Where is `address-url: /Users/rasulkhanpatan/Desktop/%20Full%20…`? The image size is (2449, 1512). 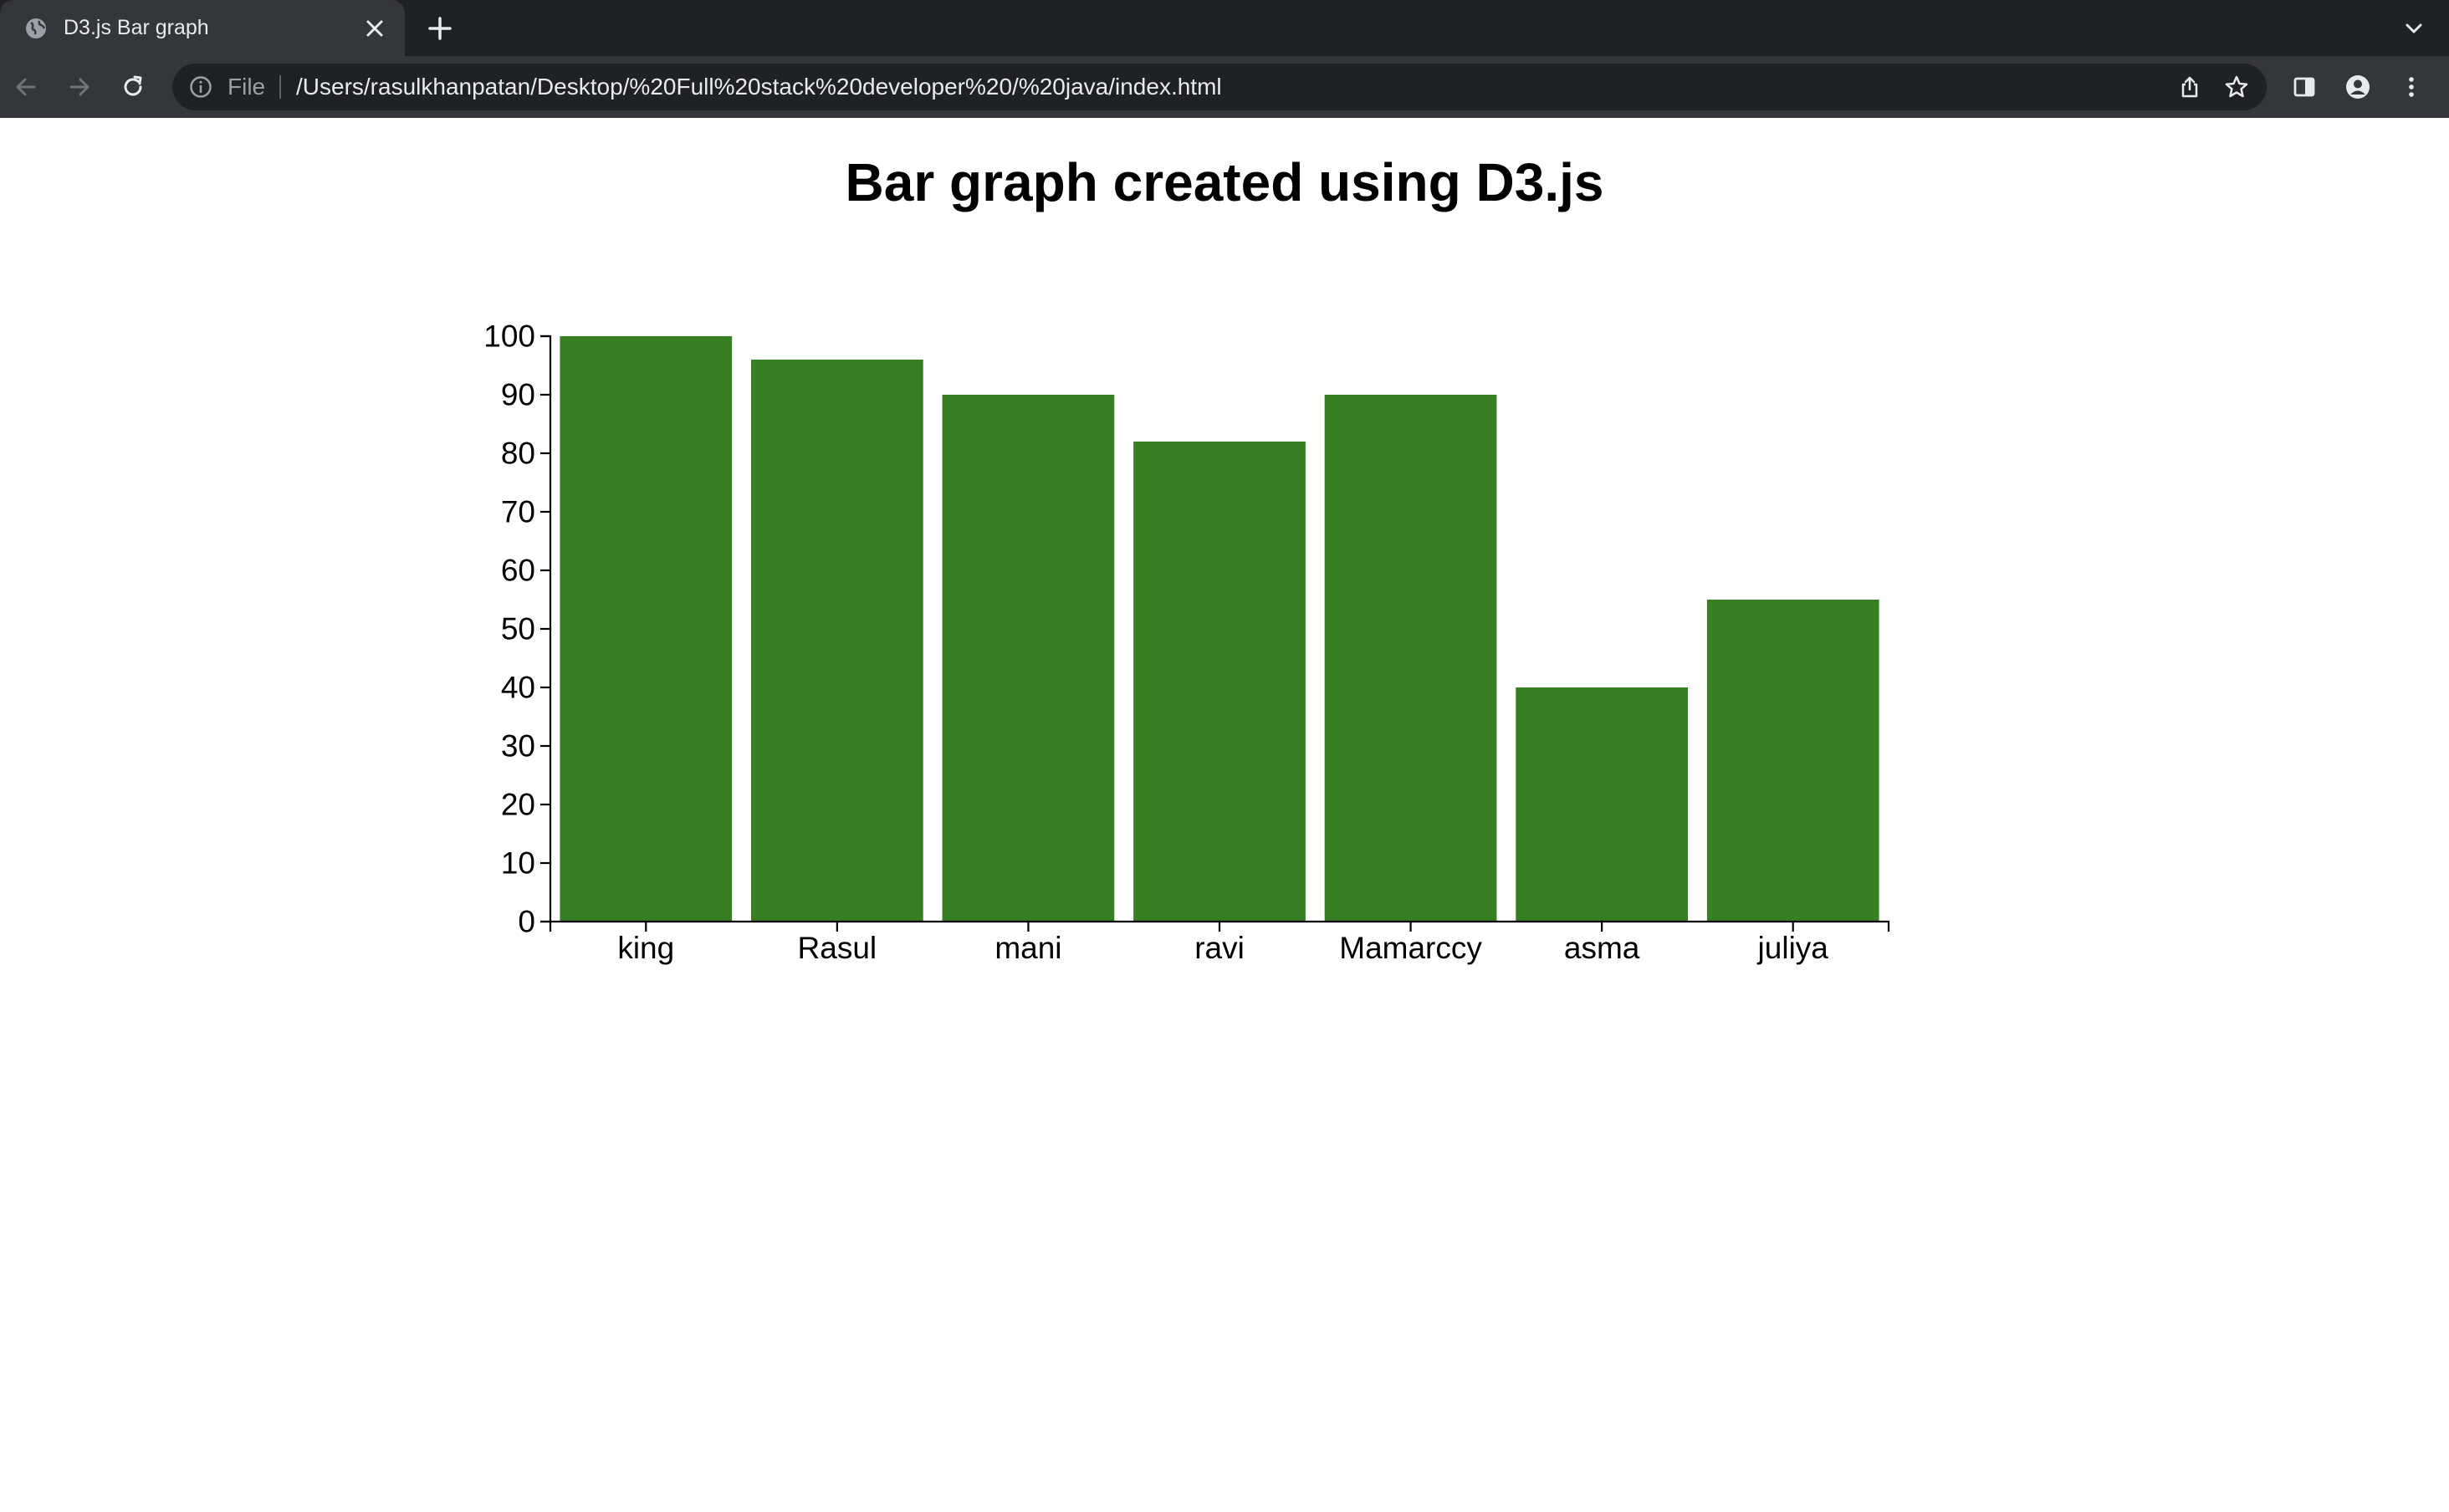
address-url: /Users/rasulkhanpatan/Desktop/%20Full%20… is located at coordinates (759, 87).